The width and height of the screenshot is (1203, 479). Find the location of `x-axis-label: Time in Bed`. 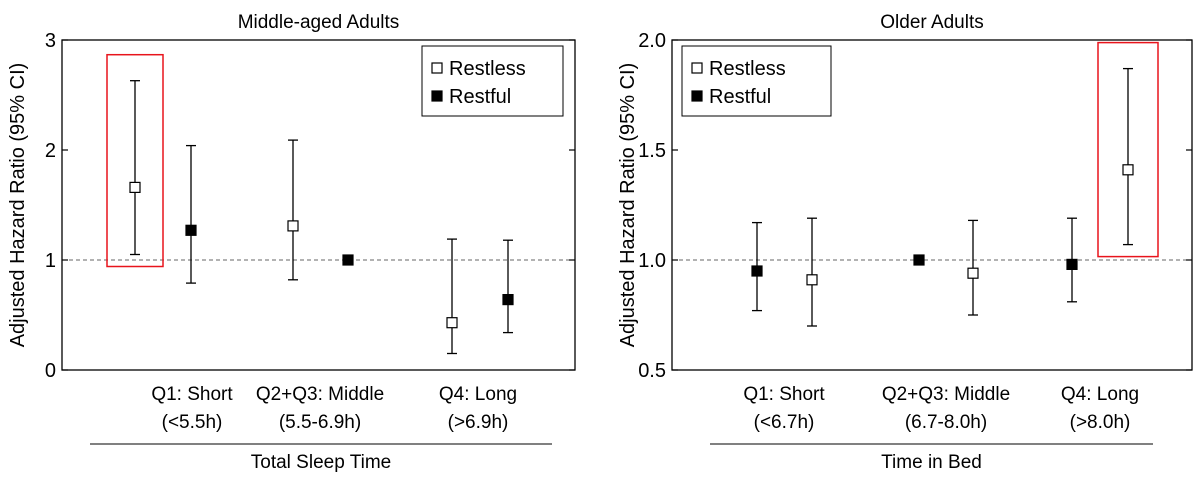

x-axis-label: Time in Bed is located at coordinates (931, 462).